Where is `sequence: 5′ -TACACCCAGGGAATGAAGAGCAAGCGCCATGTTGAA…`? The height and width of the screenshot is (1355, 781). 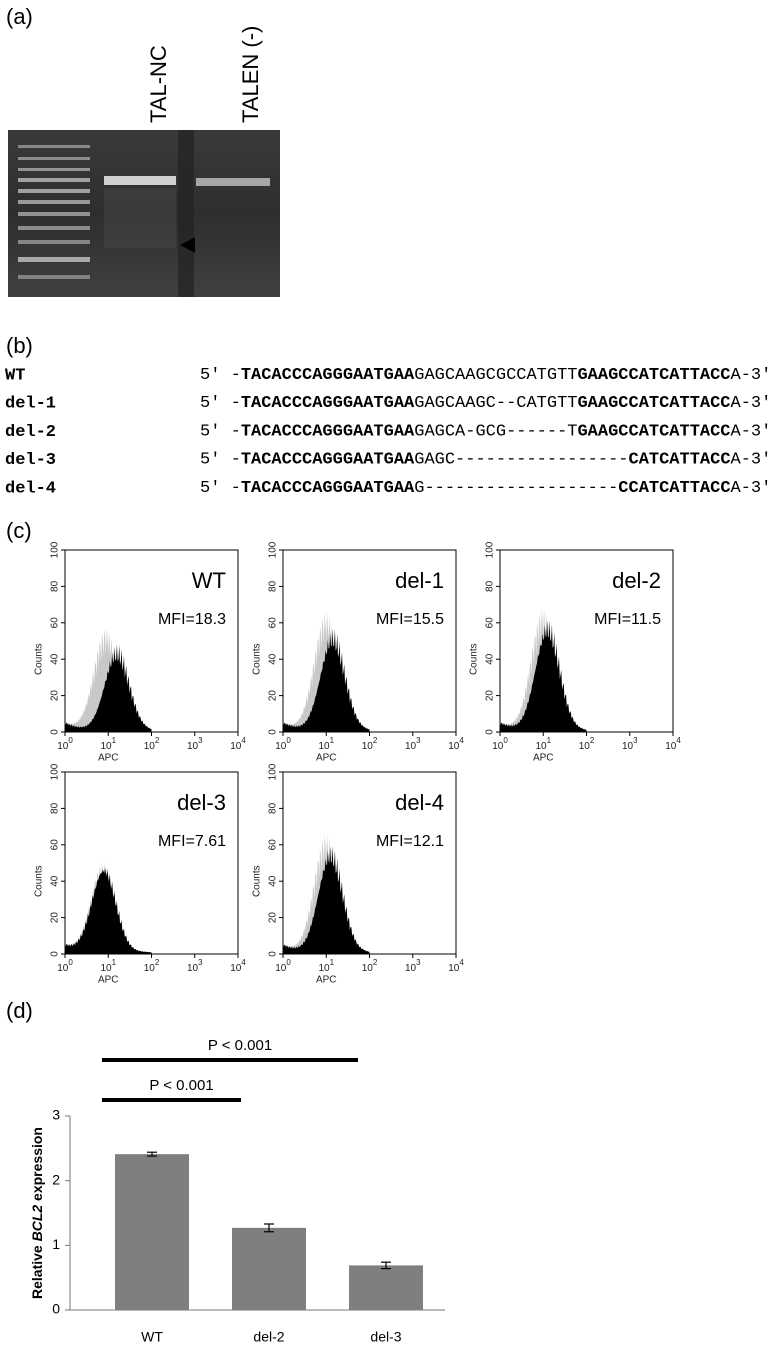 sequence: 5′ -TACACCCAGGGAATGAAGAGCAAGCGCCATGTTGAA… is located at coordinates (485, 375).